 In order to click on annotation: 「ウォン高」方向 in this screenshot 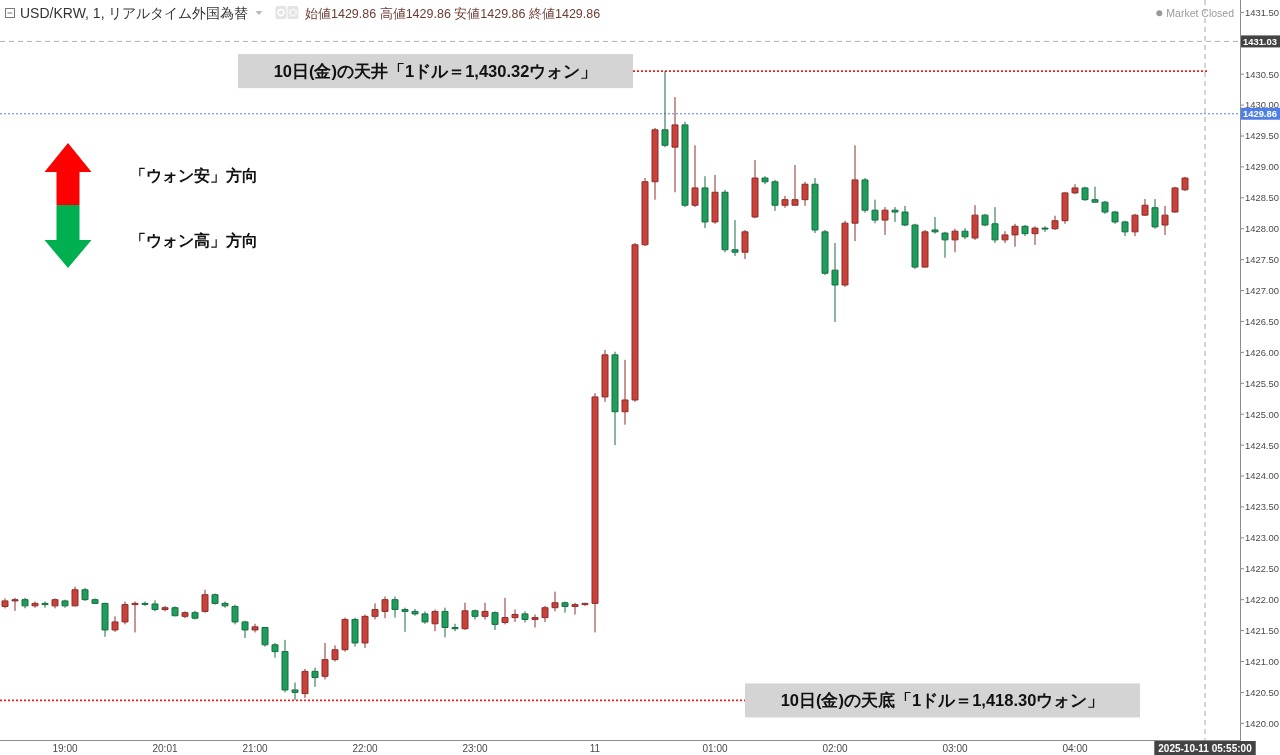, I will do `click(194, 240)`.